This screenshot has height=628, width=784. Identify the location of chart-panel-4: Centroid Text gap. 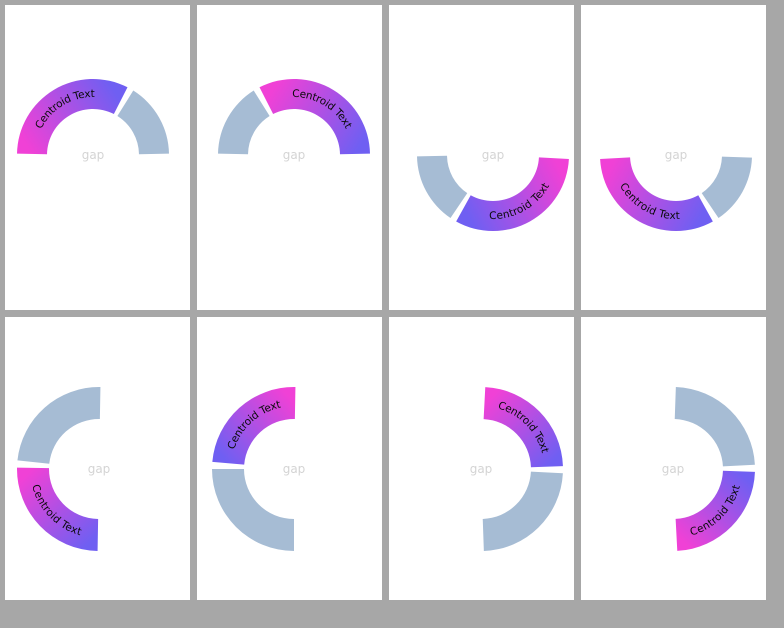
(673, 157).